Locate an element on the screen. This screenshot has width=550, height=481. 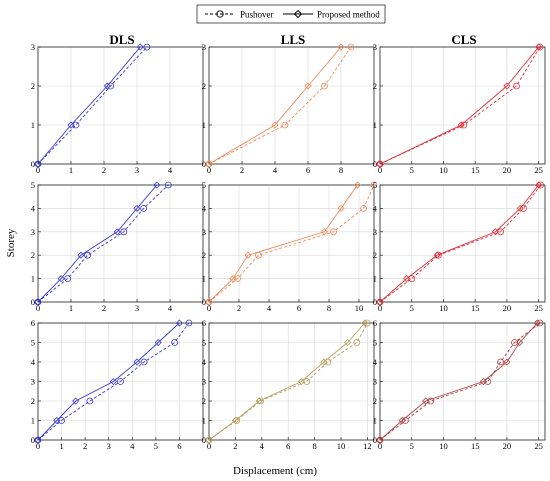
panel-5: 0 5 10 15 20 25 0 1 2 3 4 5 is located at coordinates (459, 246).